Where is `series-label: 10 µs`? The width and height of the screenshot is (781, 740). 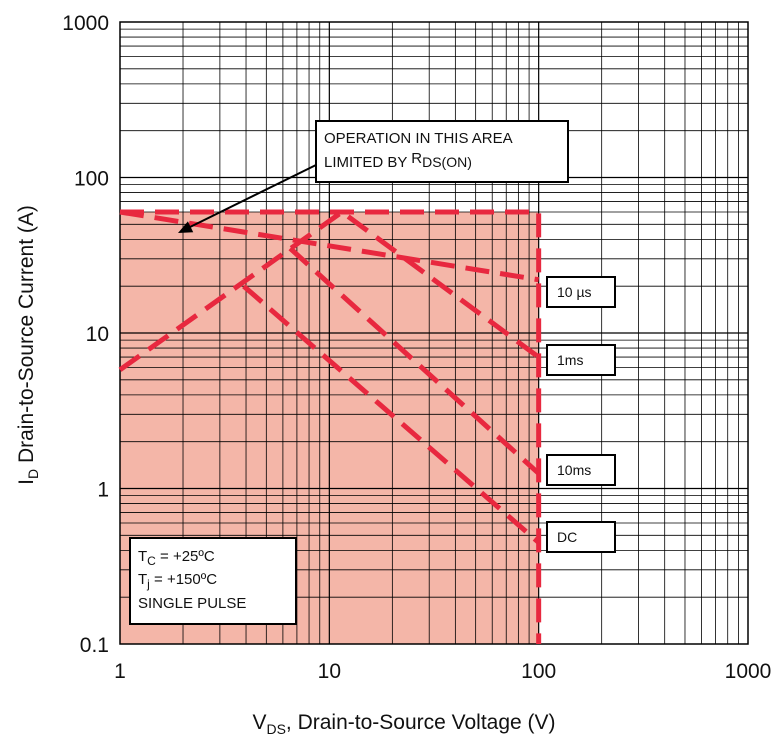 series-label: 10 µs is located at coordinates (574, 292).